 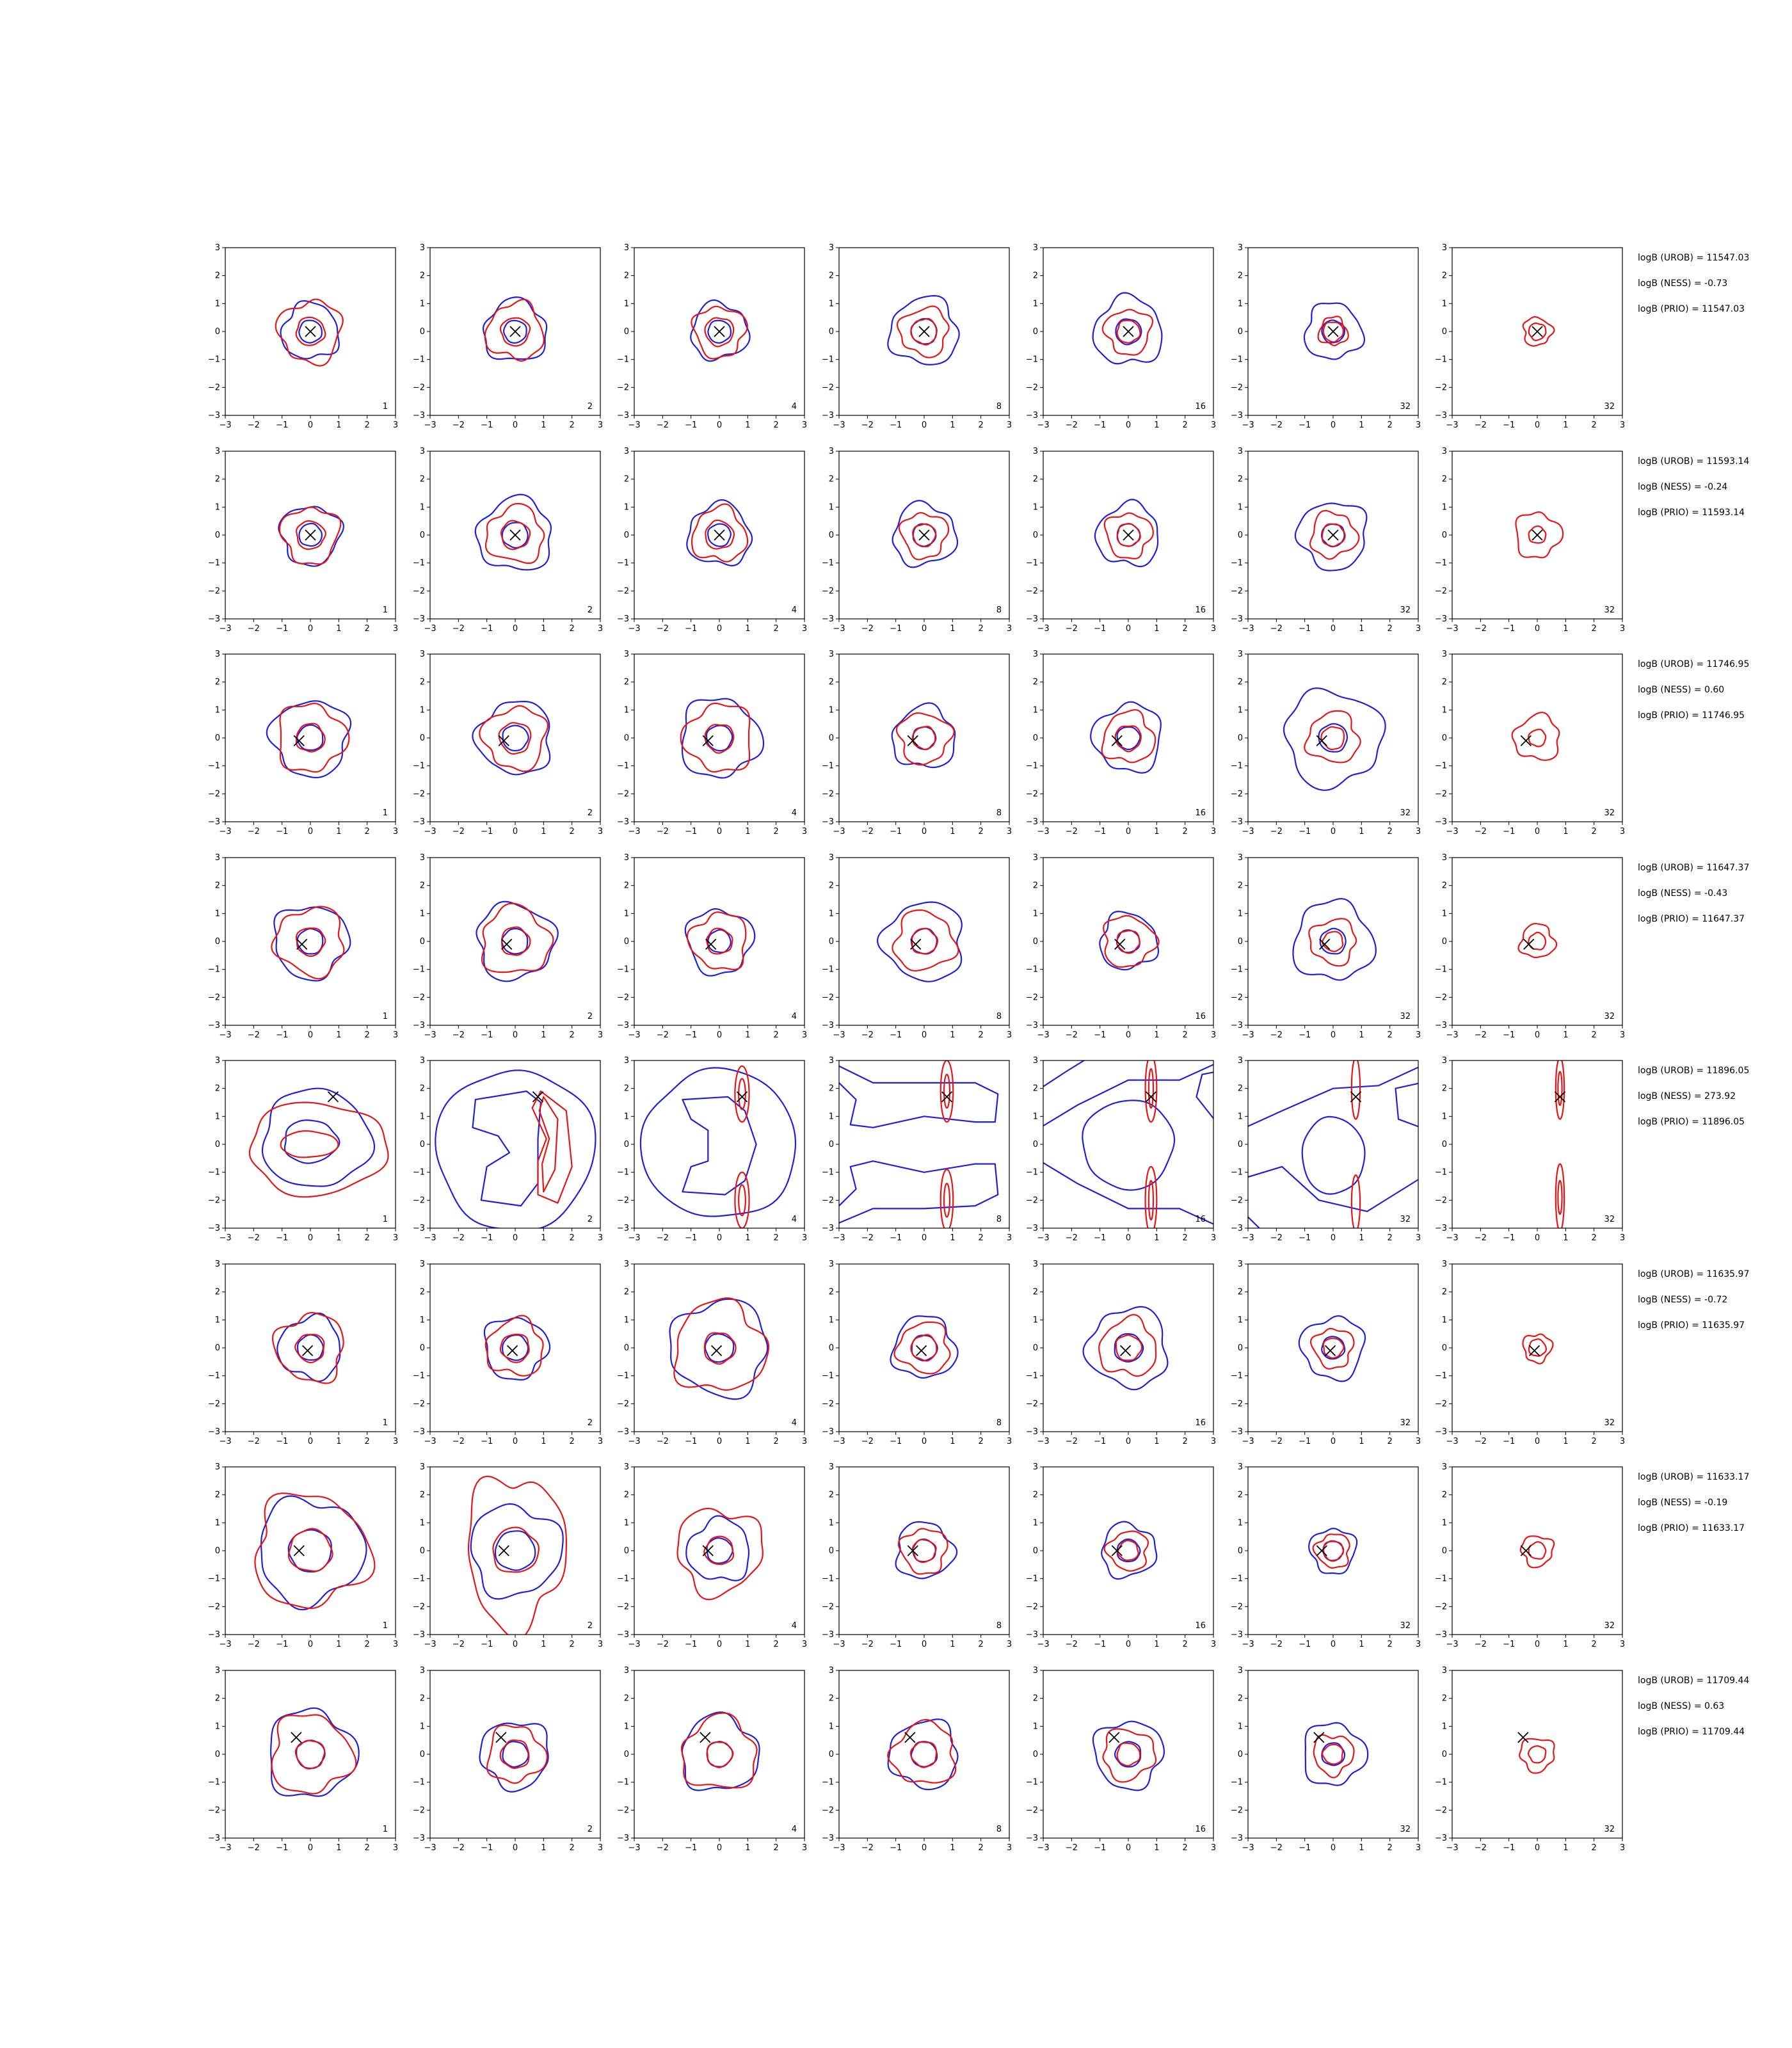 I want to click on logb-annotation: logB (UROB) = 11593.14, so click(x=1694, y=461).